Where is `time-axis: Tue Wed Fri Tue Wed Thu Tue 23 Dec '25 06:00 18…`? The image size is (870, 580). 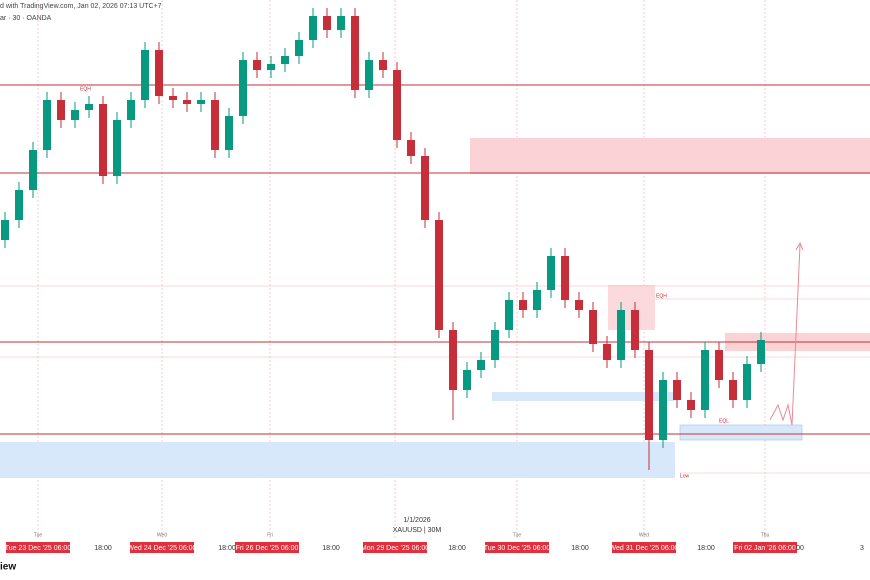
time-axis: Tue Wed Fri Tue Wed Thu Tue 23 Dec '25 06:00 18… is located at coordinates (434, 542).